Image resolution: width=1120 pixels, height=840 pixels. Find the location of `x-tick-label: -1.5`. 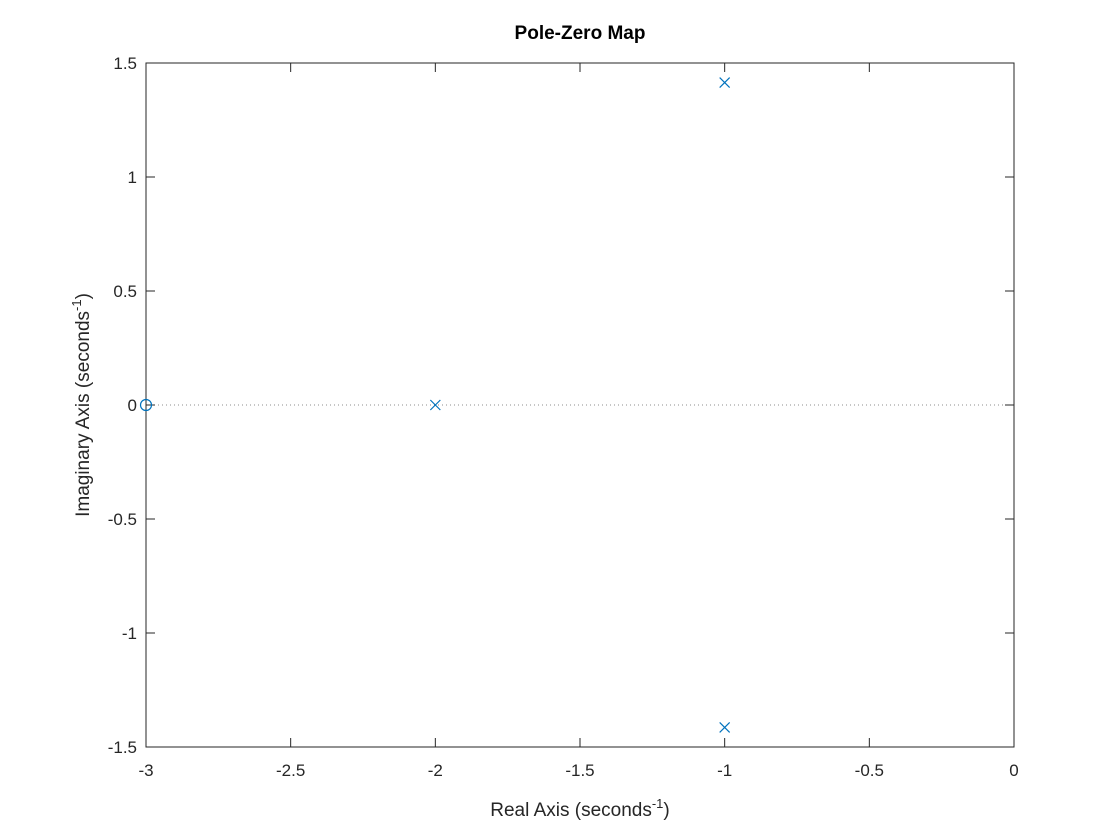

x-tick-label: -1.5 is located at coordinates (579, 770).